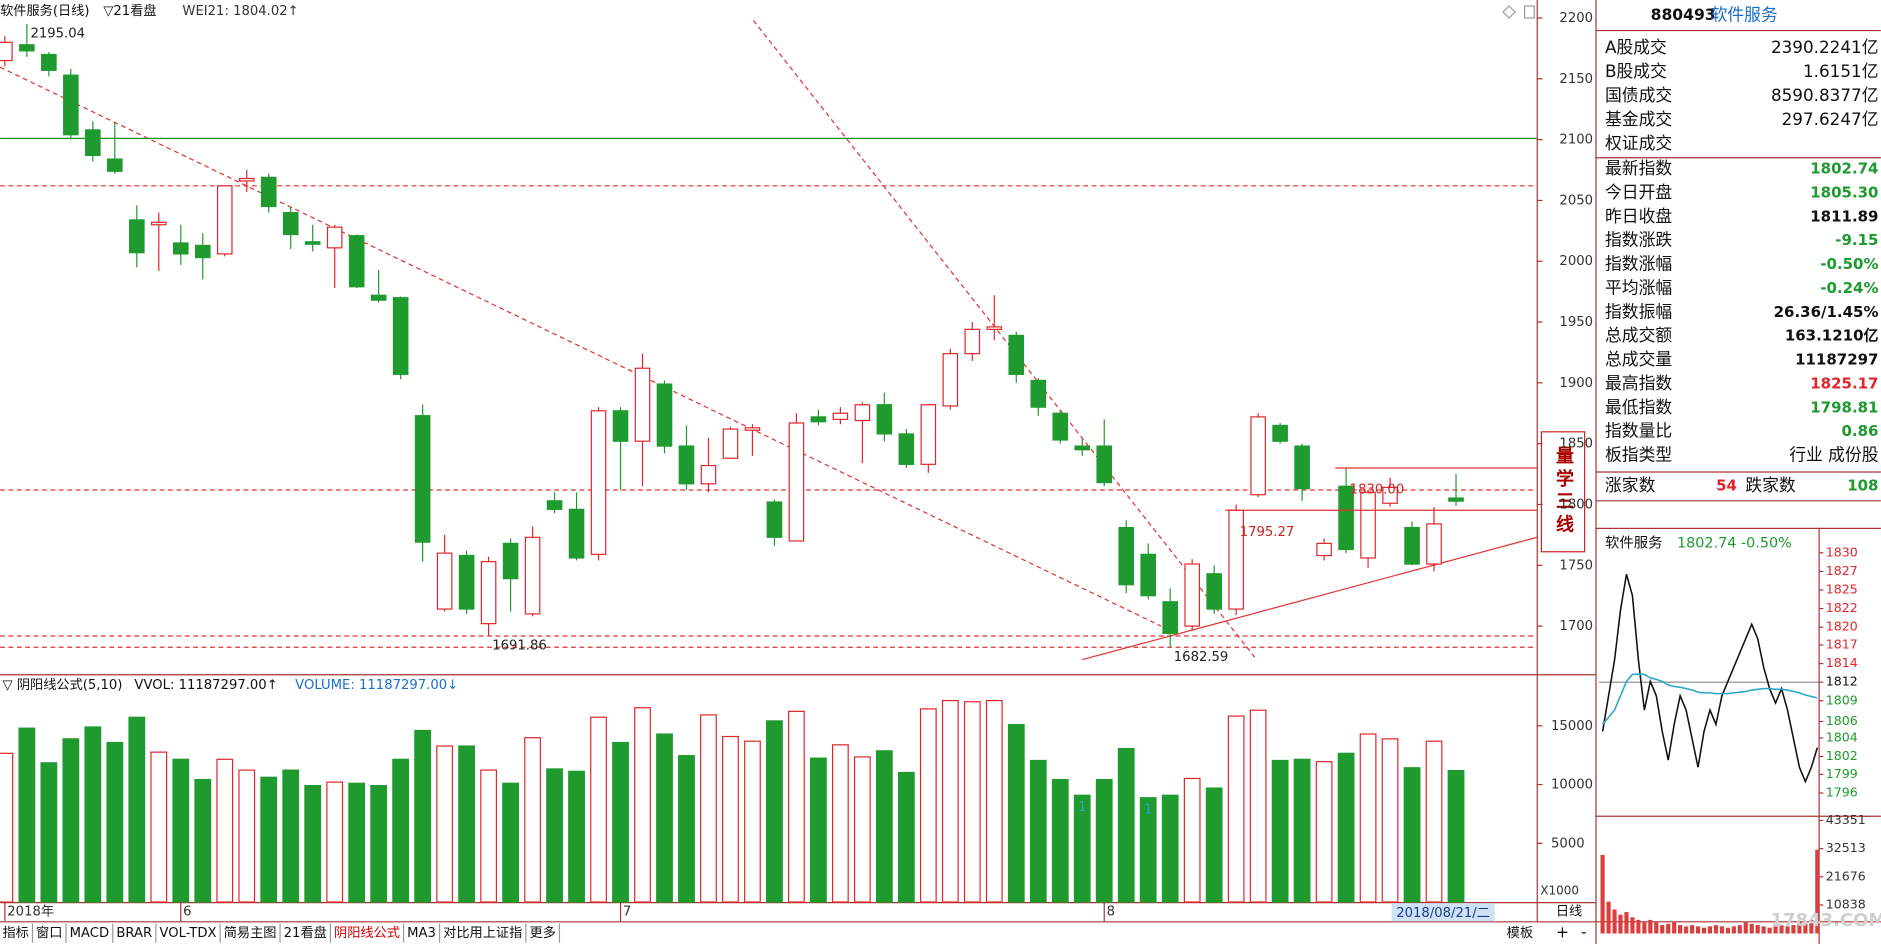 Image resolution: width=1881 pixels, height=944 pixels. What do you see at coordinates (1572, 726) in the screenshot?
I see `y-tick-label: 15000` at bounding box center [1572, 726].